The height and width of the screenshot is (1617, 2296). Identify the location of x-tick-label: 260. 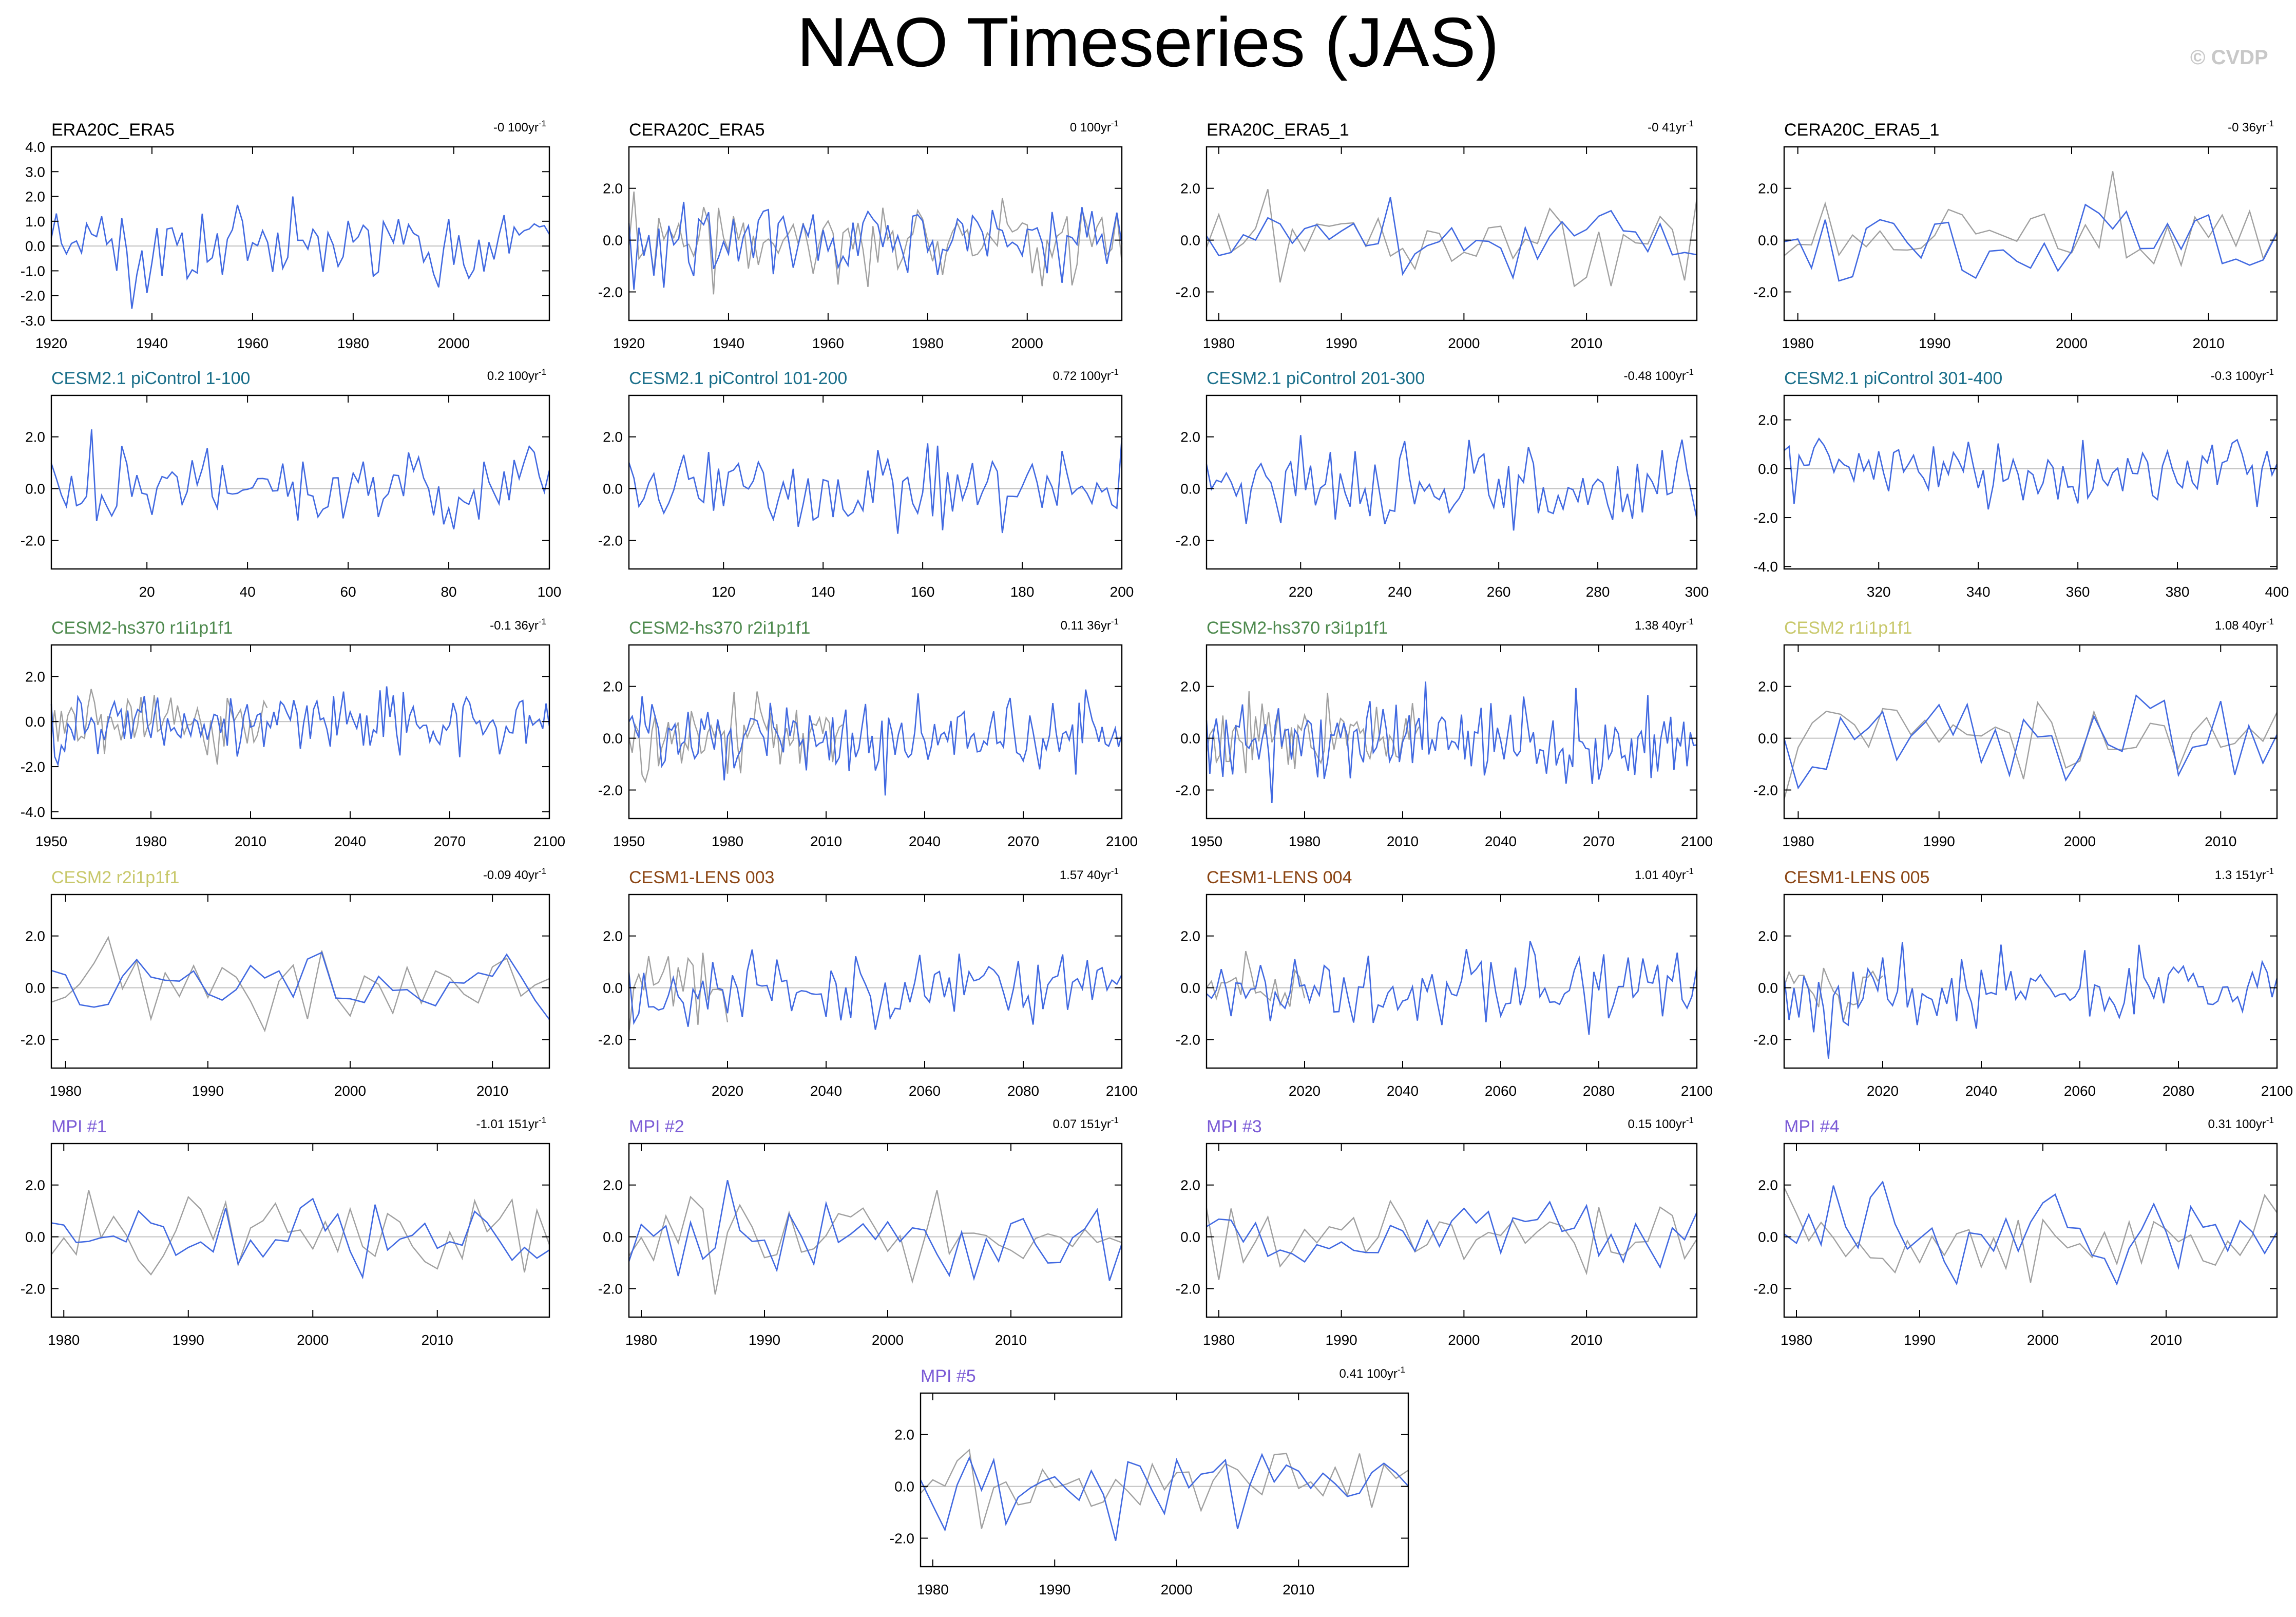
(1499, 592).